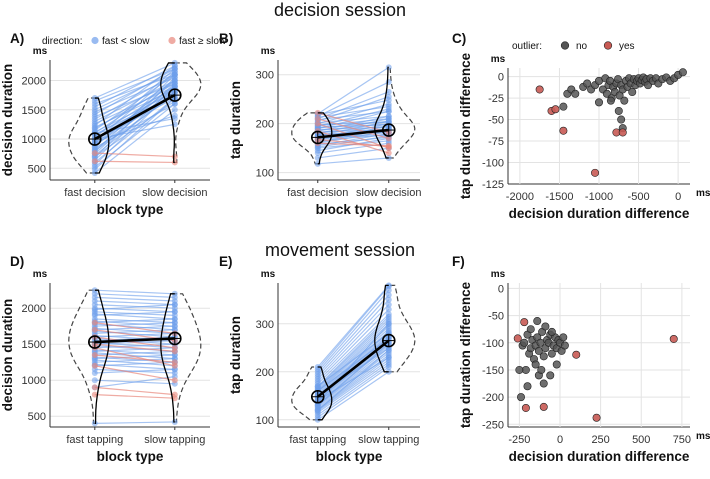 This screenshot has width=710, height=479. Describe the element at coordinates (493, 185) in the screenshot. I see `y-tick-label: -125` at that location.